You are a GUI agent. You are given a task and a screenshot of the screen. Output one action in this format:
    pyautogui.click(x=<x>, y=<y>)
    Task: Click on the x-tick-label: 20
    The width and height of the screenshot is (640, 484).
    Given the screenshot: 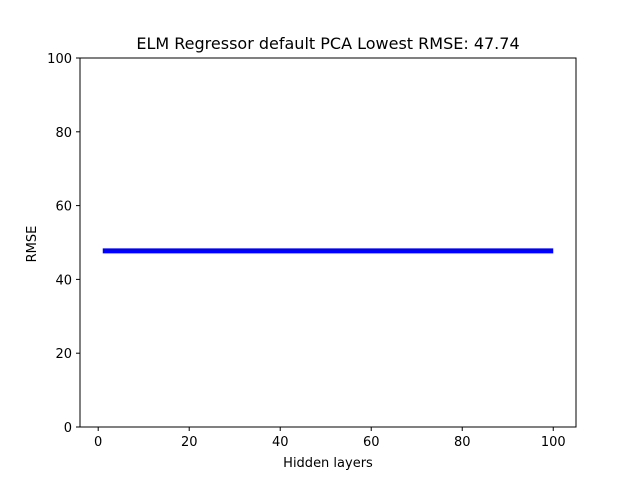 What is the action you would take?
    pyautogui.click(x=189, y=442)
    